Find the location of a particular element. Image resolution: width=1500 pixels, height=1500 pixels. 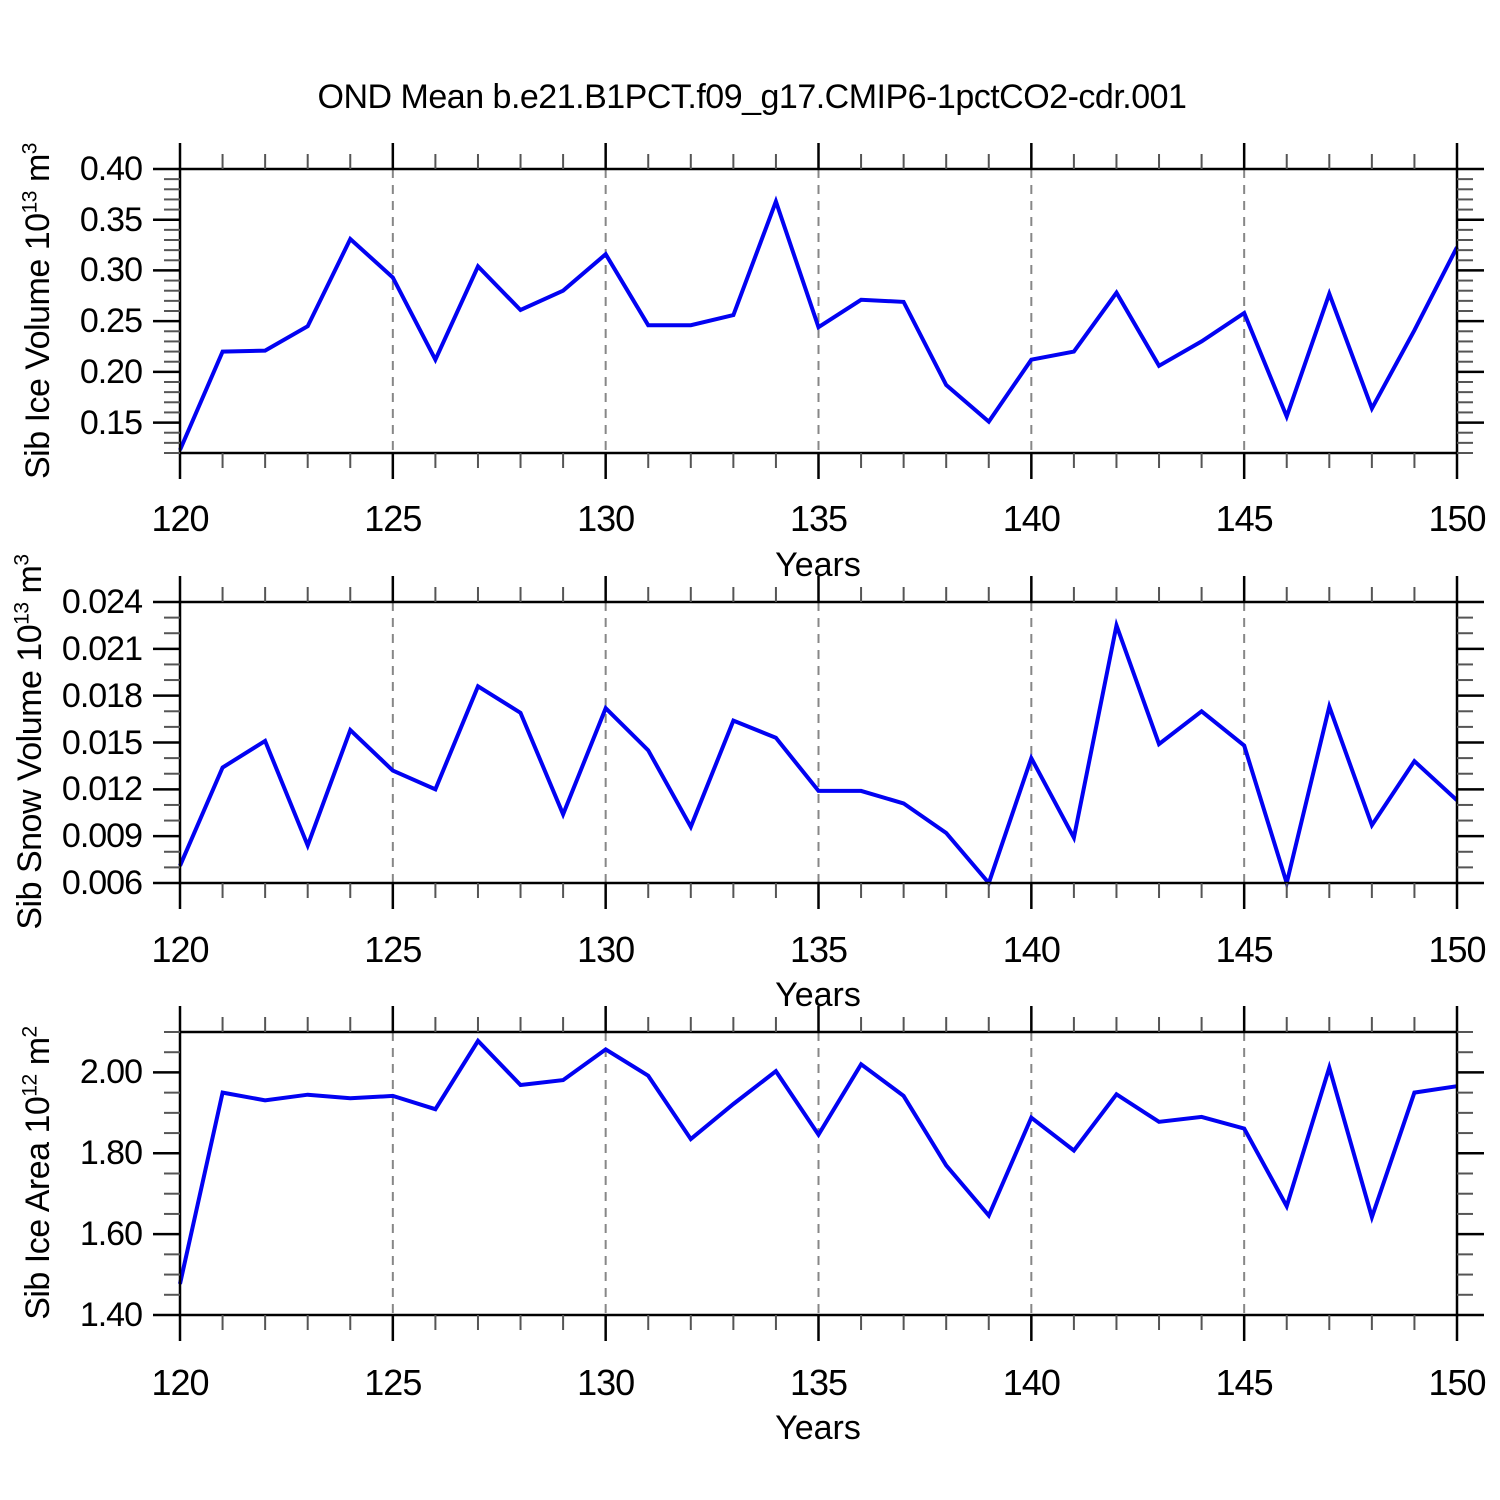

y-tick-label-0.009: 0.009 is located at coordinates (102, 836).